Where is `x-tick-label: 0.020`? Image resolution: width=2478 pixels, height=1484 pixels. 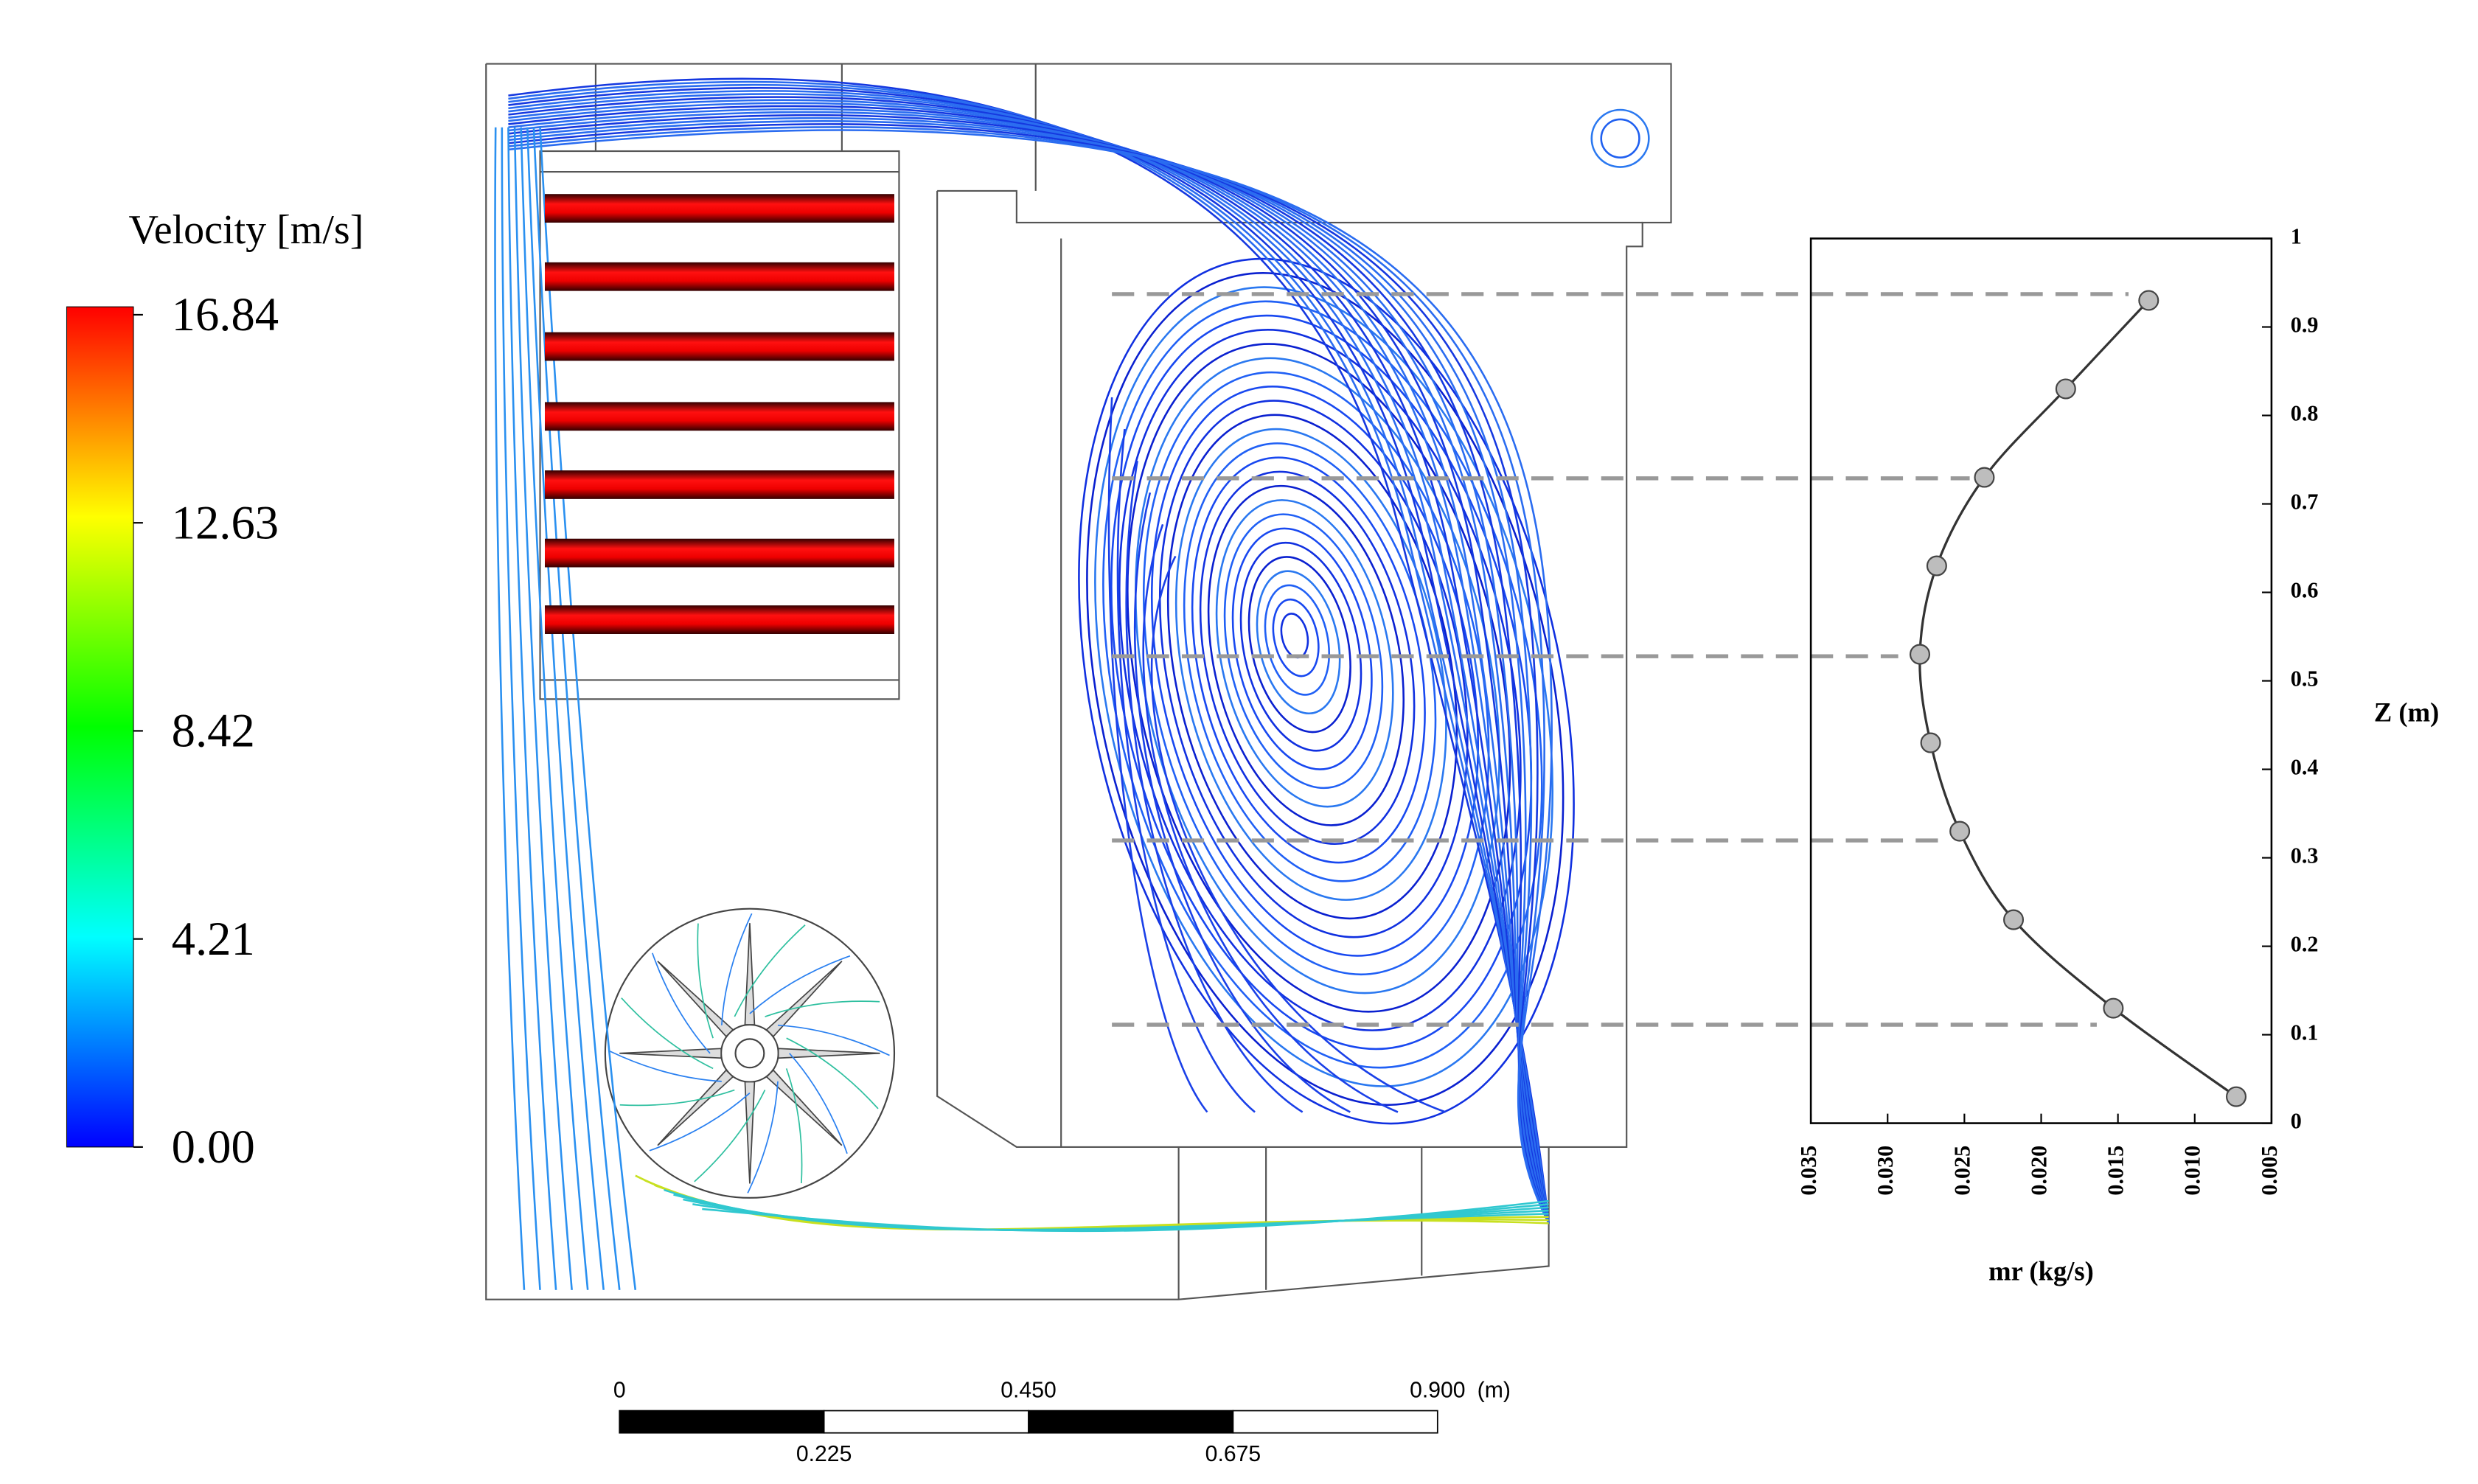 x-tick-label: 0.020 is located at coordinates (2038, 1171).